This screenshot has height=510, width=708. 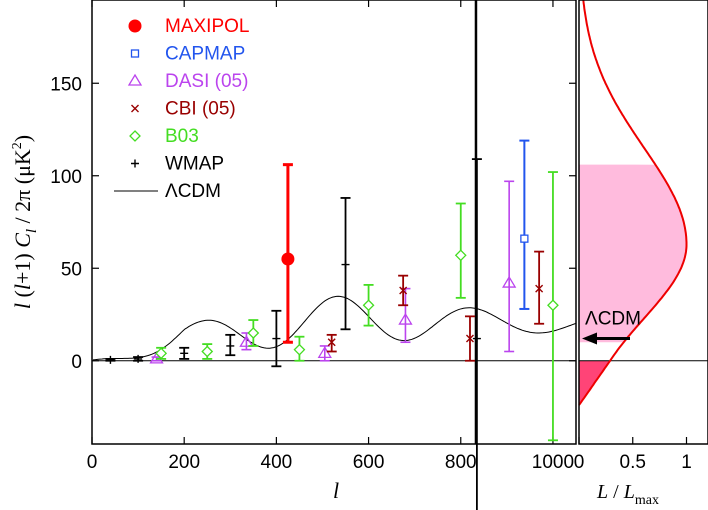 I want to click on x-tick-label: 1000, so click(x=553, y=462).